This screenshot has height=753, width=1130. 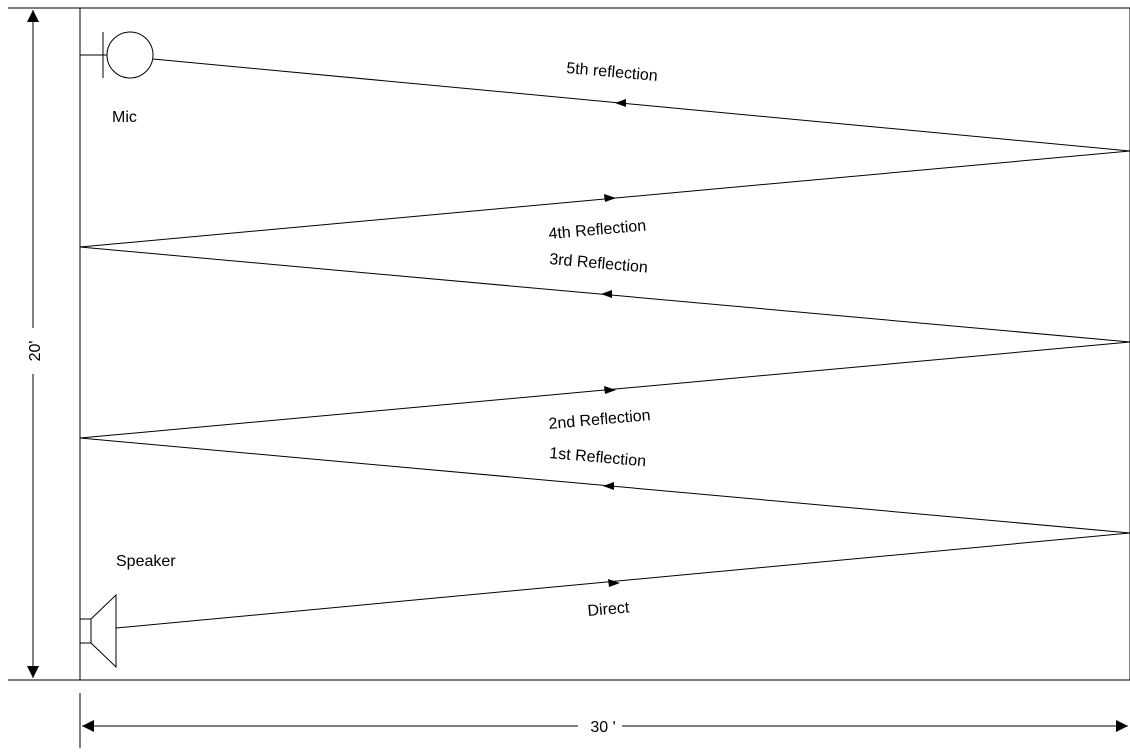 I want to click on height-label: 20', so click(x=35, y=351).